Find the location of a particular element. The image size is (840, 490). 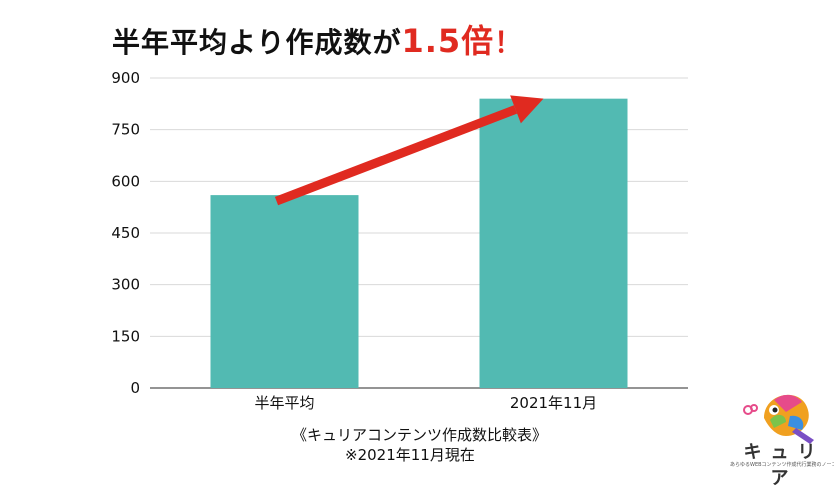

title-highlight: 1.5倍 is located at coordinates (448, 41).